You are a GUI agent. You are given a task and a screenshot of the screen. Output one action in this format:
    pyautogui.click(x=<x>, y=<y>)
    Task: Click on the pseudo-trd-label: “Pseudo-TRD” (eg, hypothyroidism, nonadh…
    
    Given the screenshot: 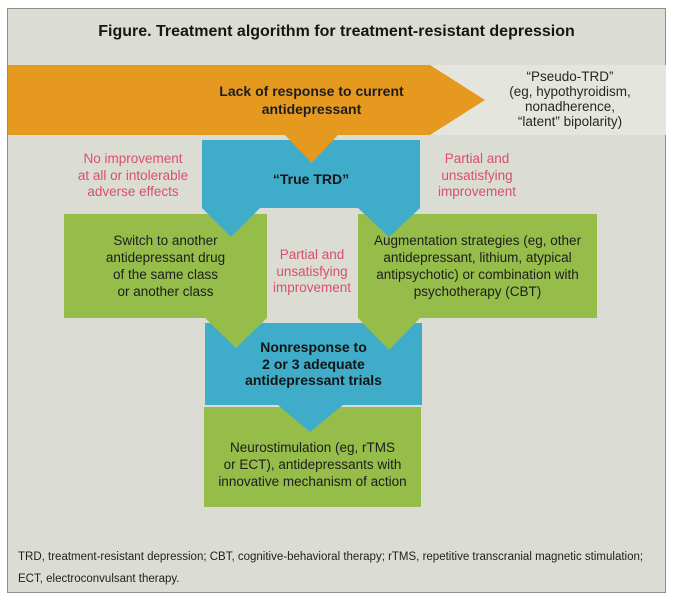 What is the action you would take?
    pyautogui.click(x=570, y=99)
    